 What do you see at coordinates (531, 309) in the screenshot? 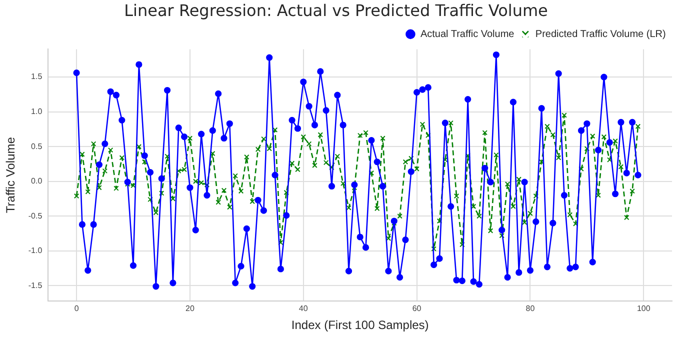
I see `x-tick-label: 80` at bounding box center [531, 309].